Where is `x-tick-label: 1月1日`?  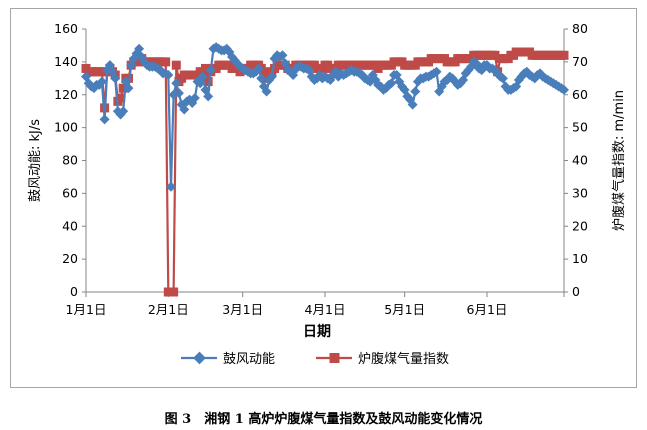 x-tick-label: 1月1日 is located at coordinates (86, 309).